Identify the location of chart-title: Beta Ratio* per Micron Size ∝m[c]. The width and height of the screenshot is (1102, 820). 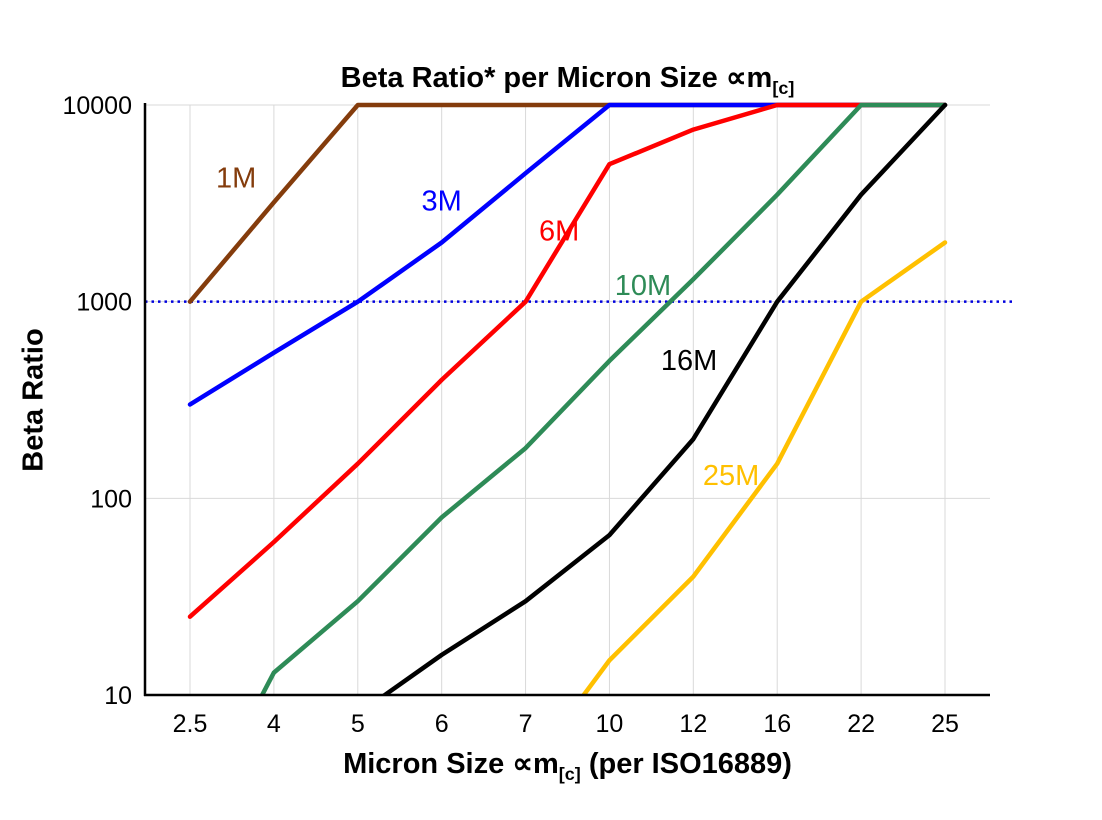
(567, 79).